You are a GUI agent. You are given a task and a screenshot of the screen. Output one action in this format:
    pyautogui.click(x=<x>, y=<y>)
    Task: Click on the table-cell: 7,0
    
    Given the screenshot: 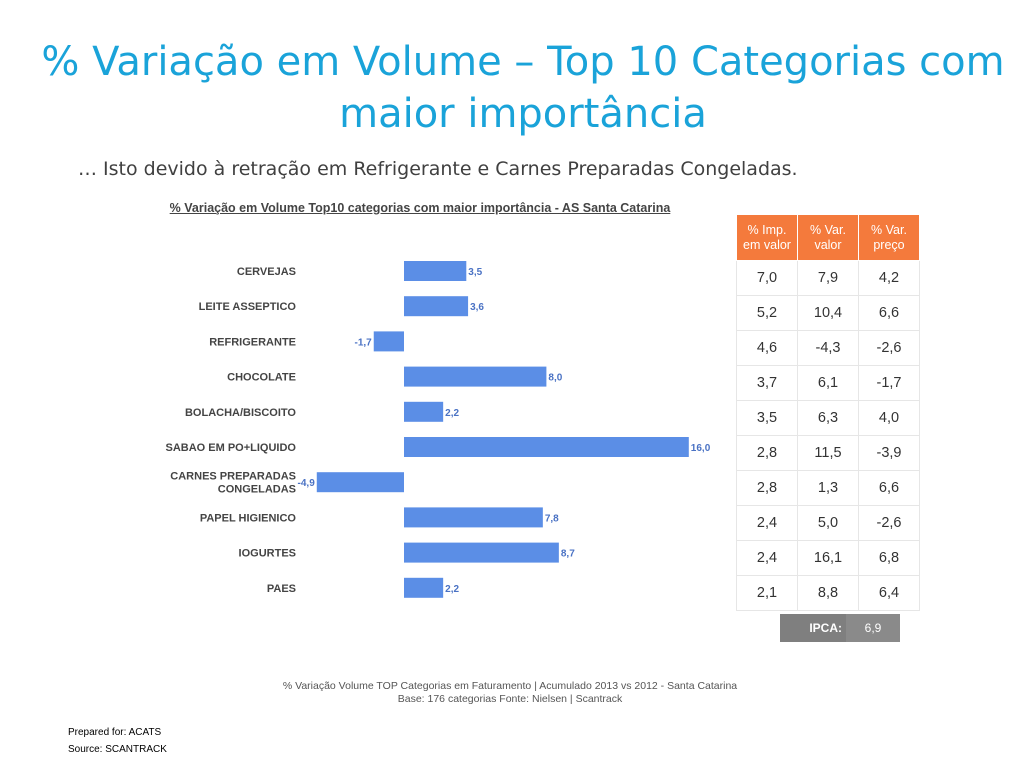 What is the action you would take?
    pyautogui.click(x=767, y=278)
    